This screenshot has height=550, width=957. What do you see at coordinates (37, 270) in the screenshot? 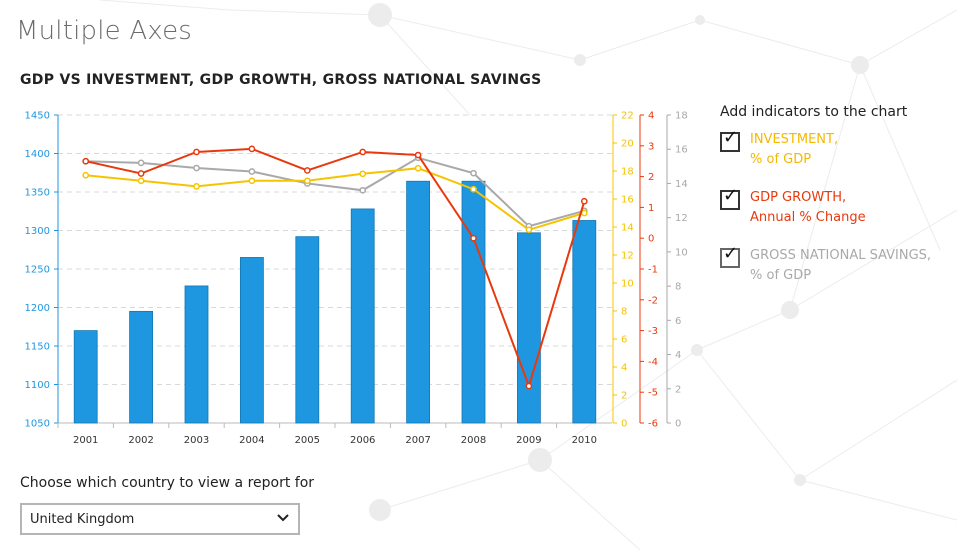
I see `gdp-tick-label: 1250` at bounding box center [37, 270].